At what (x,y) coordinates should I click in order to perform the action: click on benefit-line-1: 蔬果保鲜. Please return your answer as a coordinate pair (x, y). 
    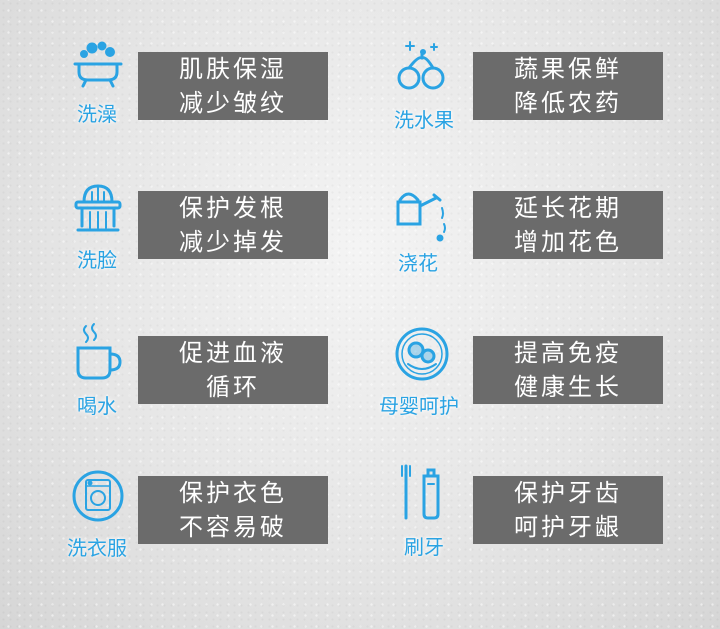
    Looking at the image, I should click on (568, 69).